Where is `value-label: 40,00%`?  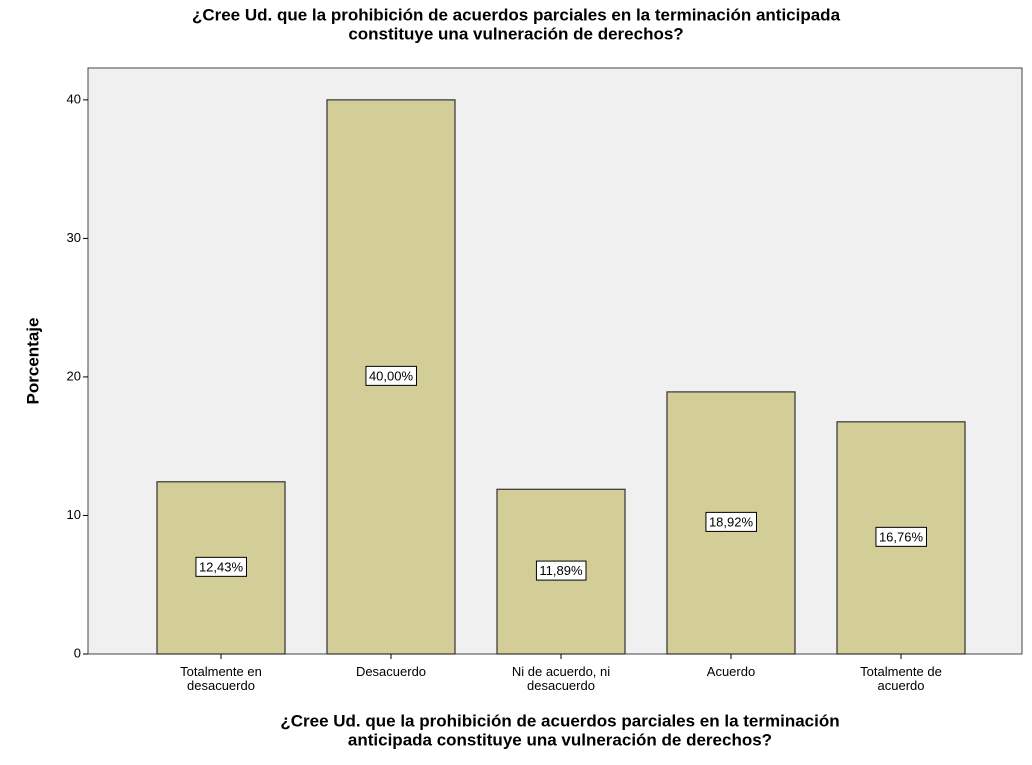
value-label: 40,00% is located at coordinates (391, 375).